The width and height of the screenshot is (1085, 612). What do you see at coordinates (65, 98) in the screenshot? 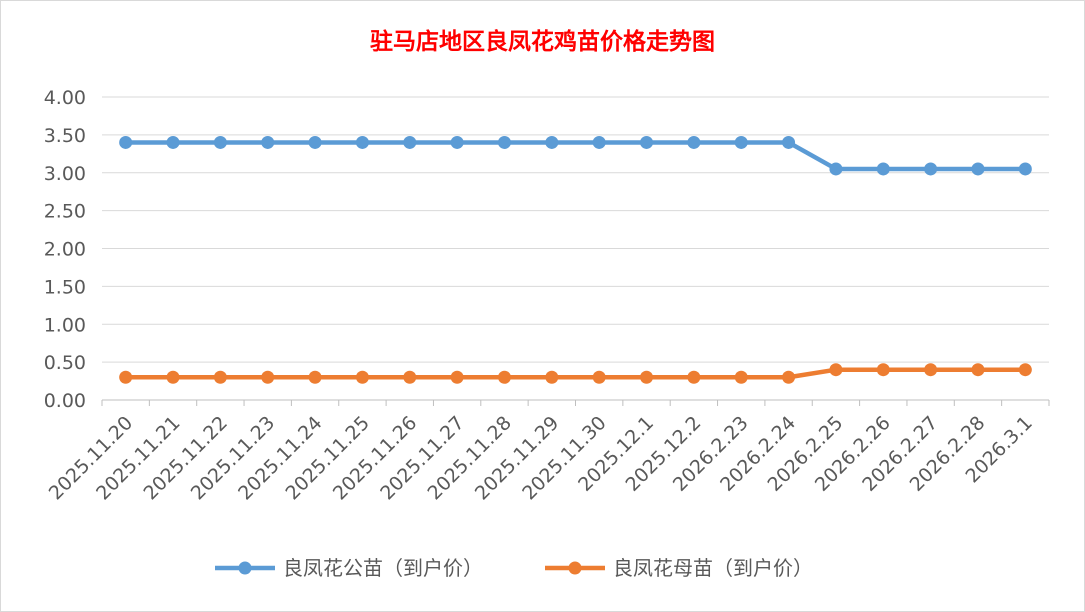
I see `y-tick-label: 4.00` at bounding box center [65, 98].